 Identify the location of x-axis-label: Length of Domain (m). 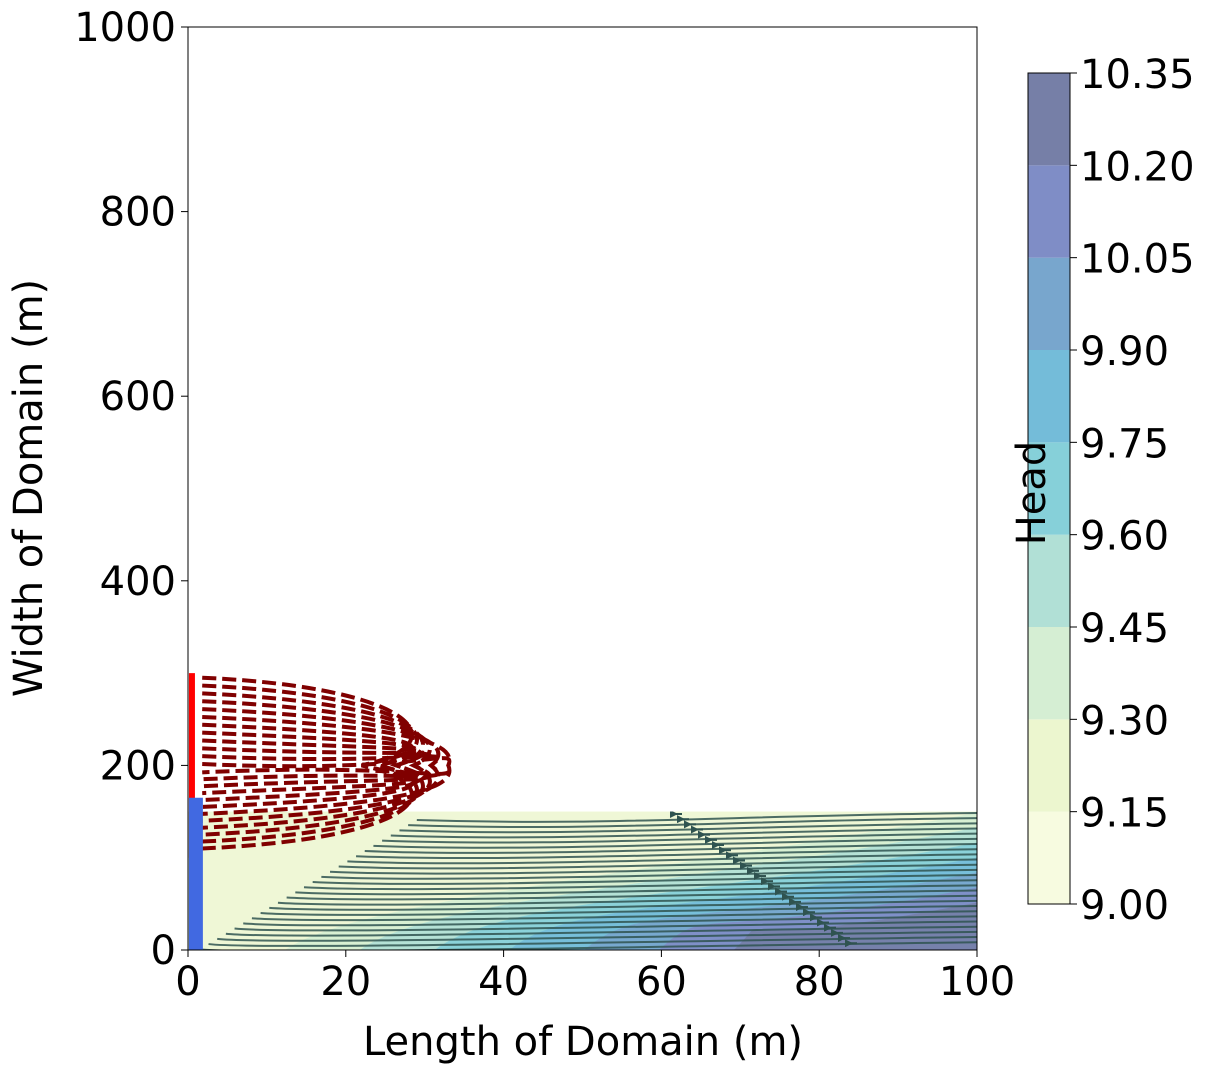
(583, 1042).